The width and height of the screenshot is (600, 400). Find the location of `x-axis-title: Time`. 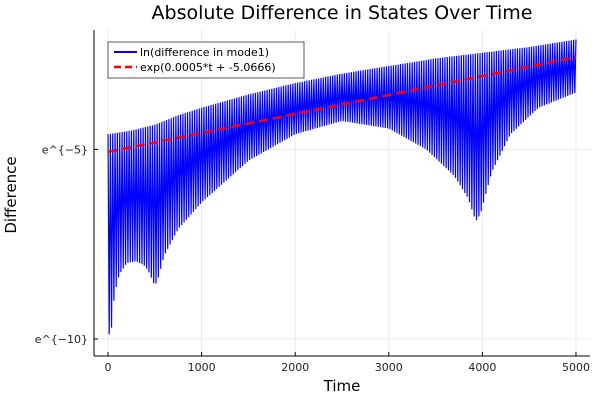

x-axis-title: Time is located at coordinates (342, 386).